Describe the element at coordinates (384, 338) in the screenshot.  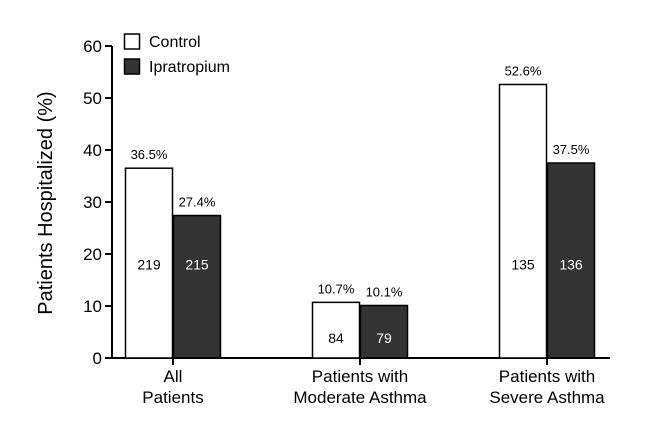
I see `bar-count-label: 79` at that location.